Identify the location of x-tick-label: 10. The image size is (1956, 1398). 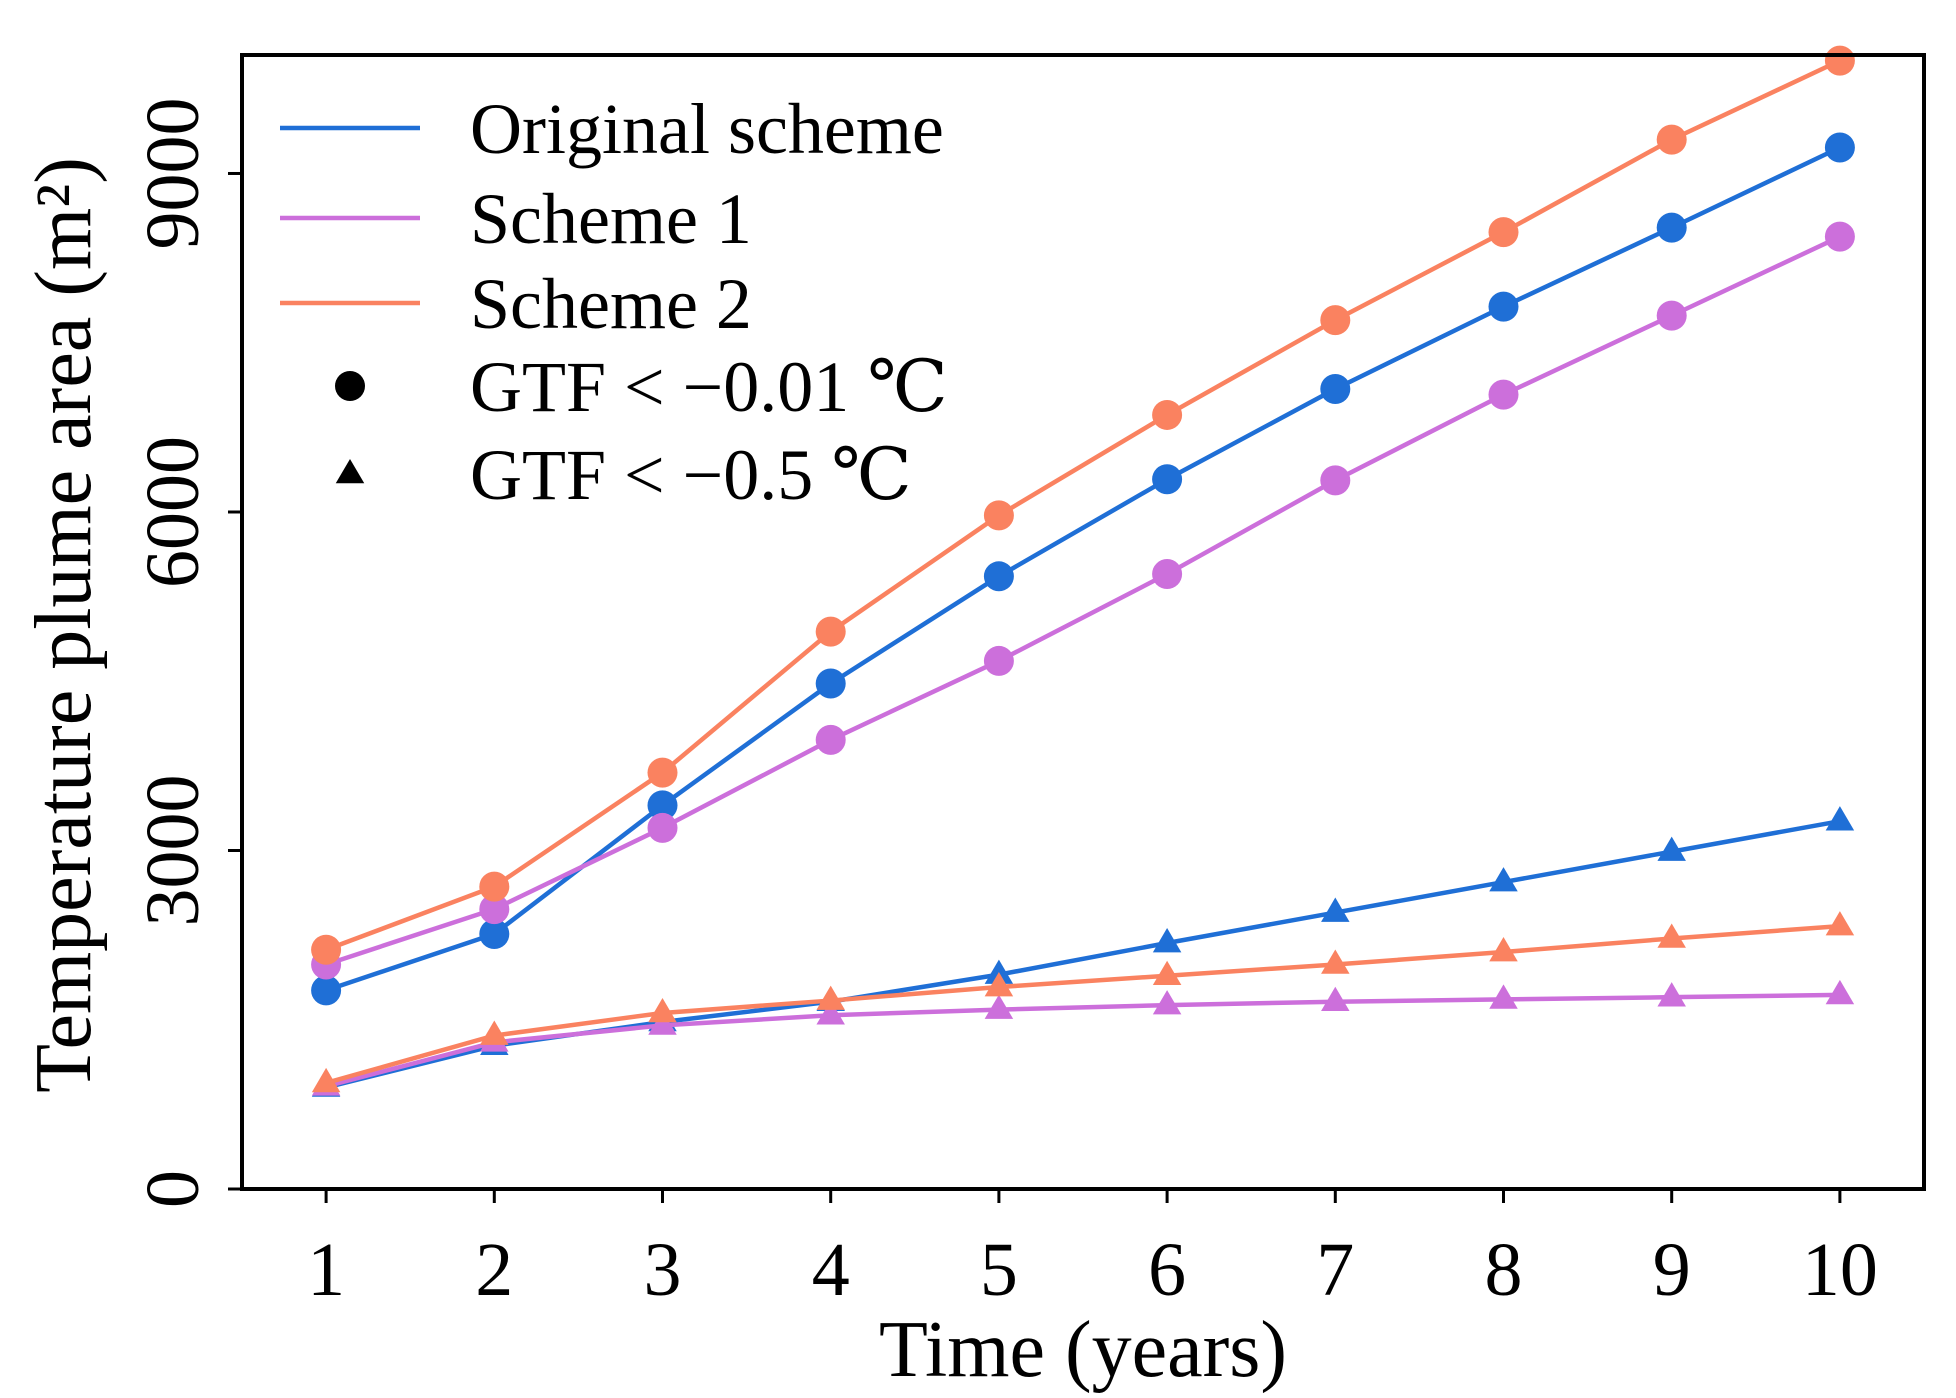
(1840, 1270).